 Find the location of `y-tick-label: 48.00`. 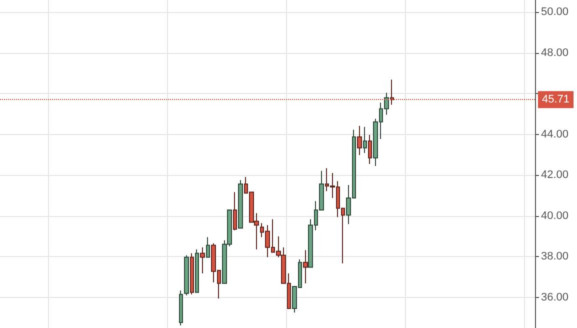

y-tick-label: 48.00 is located at coordinates (555, 52).